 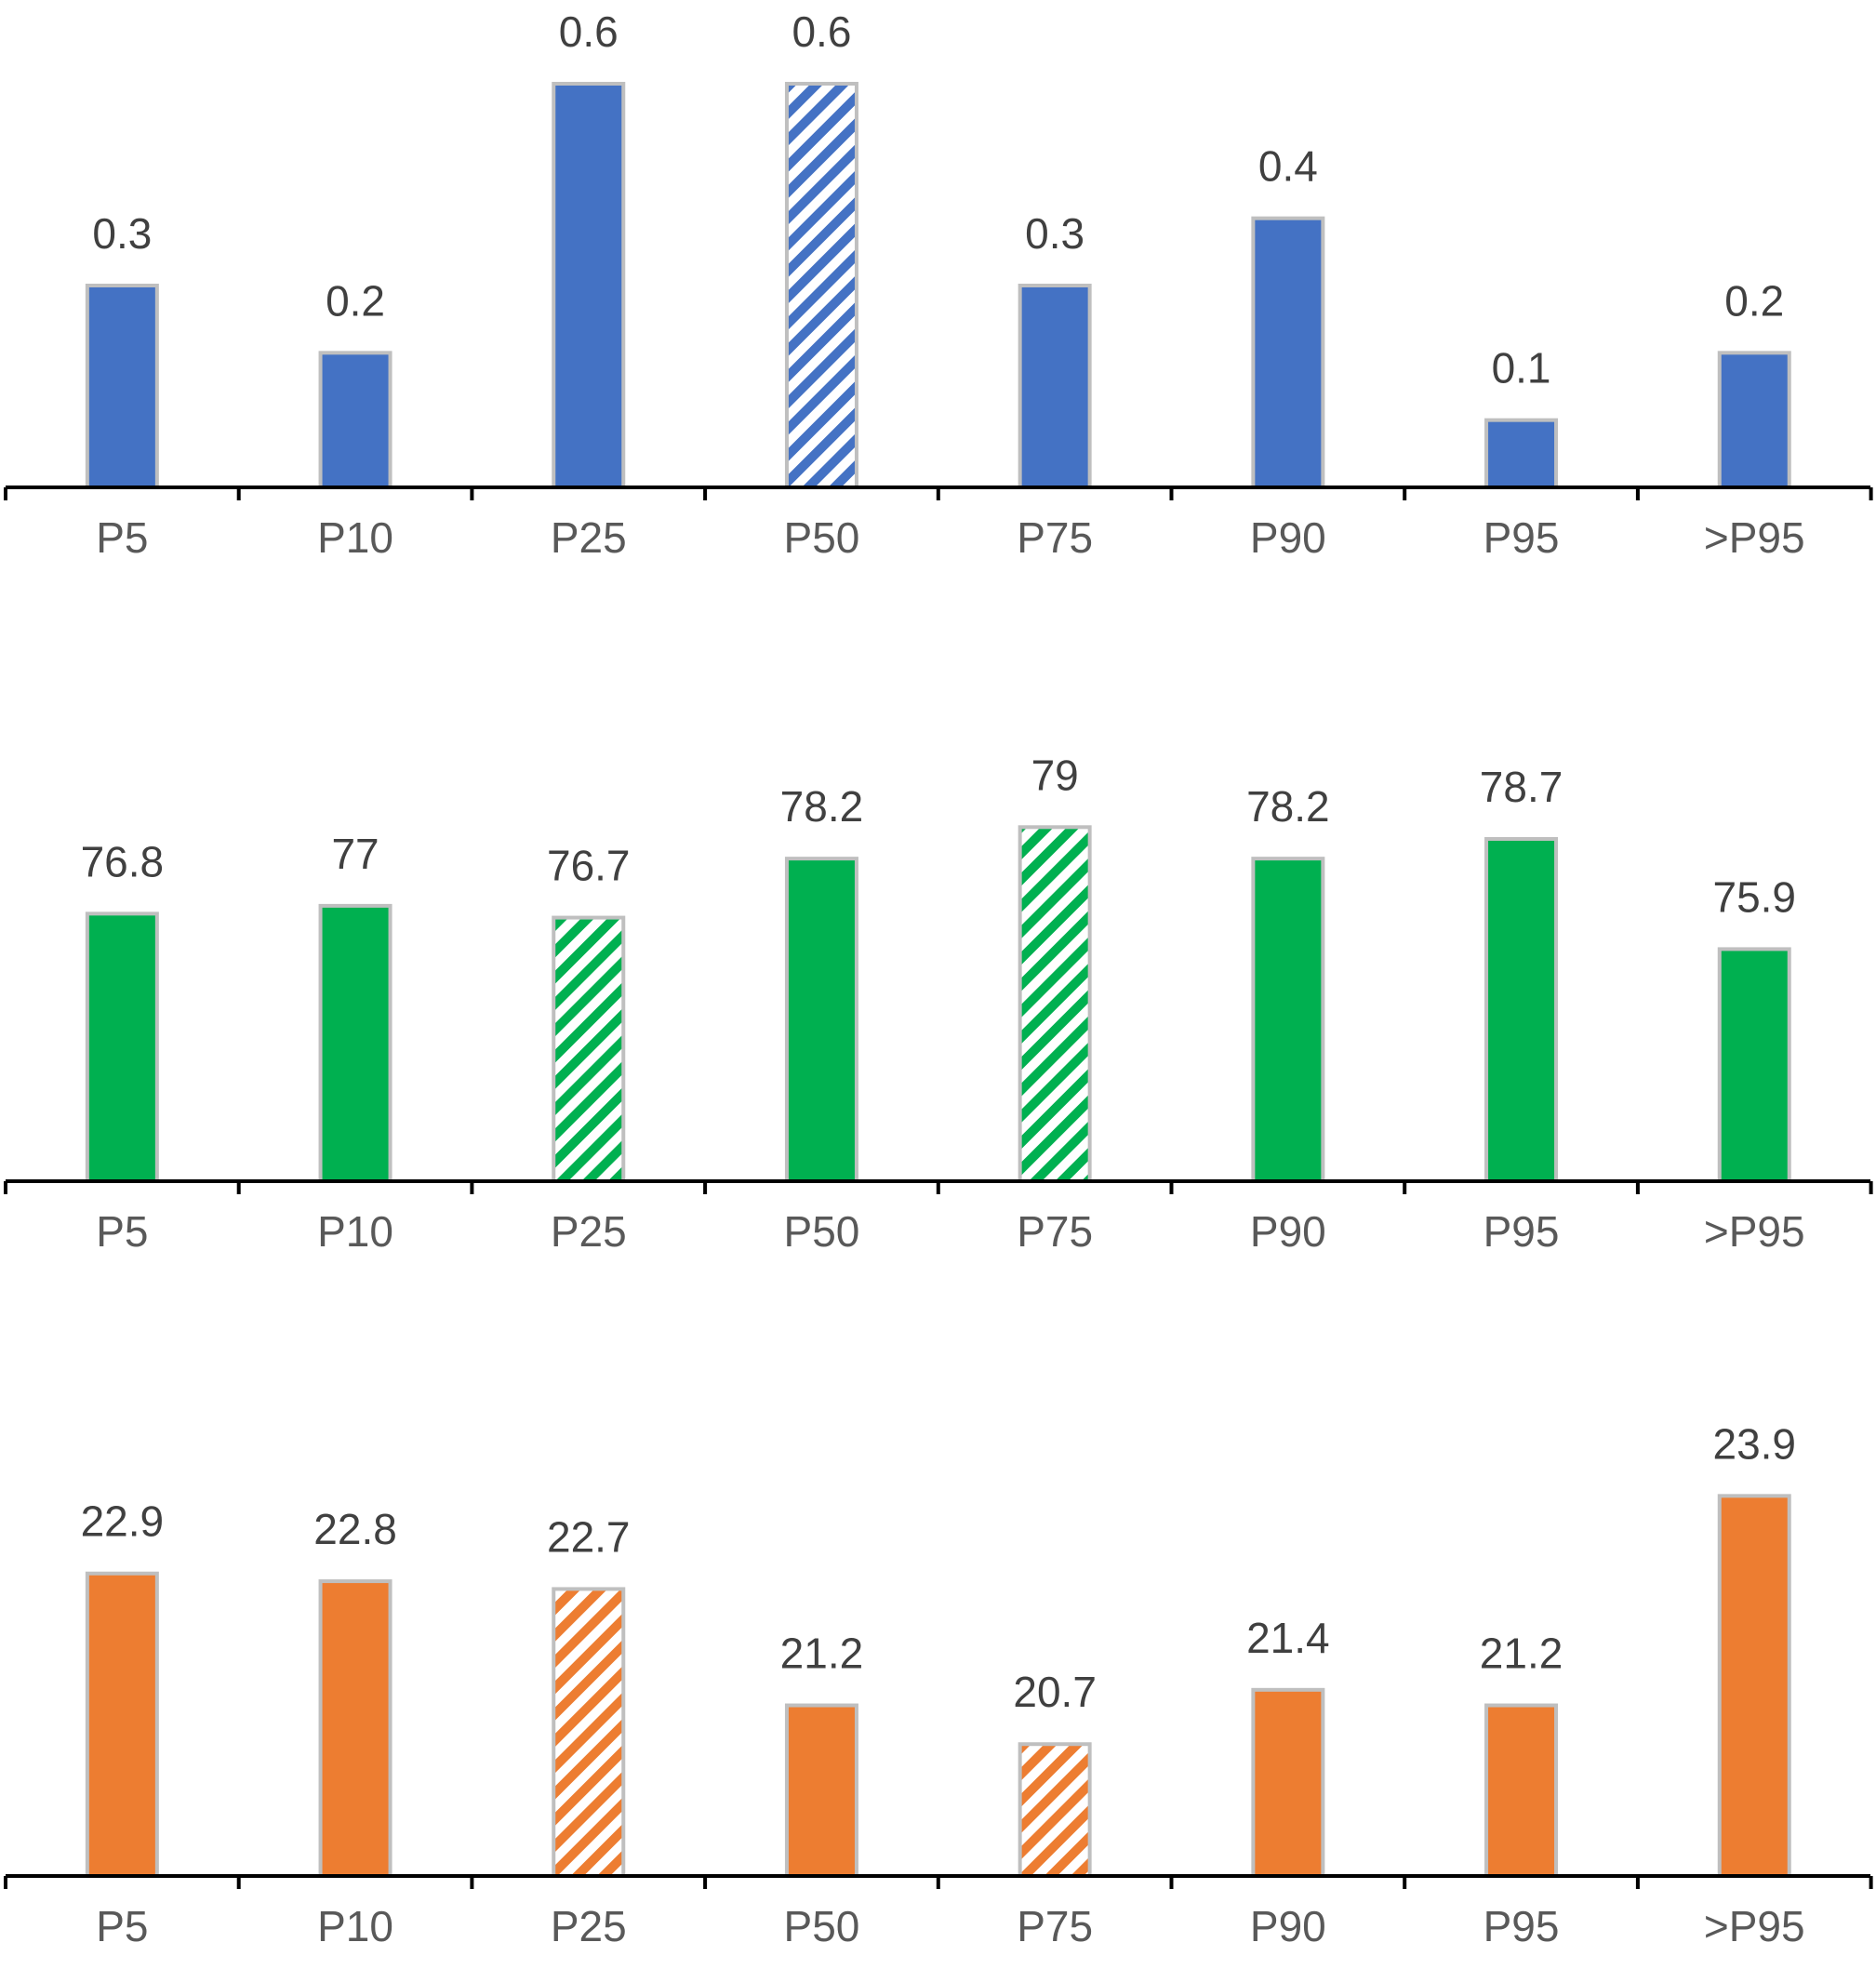 I want to click on data-label: 78.7, so click(x=1521, y=787).